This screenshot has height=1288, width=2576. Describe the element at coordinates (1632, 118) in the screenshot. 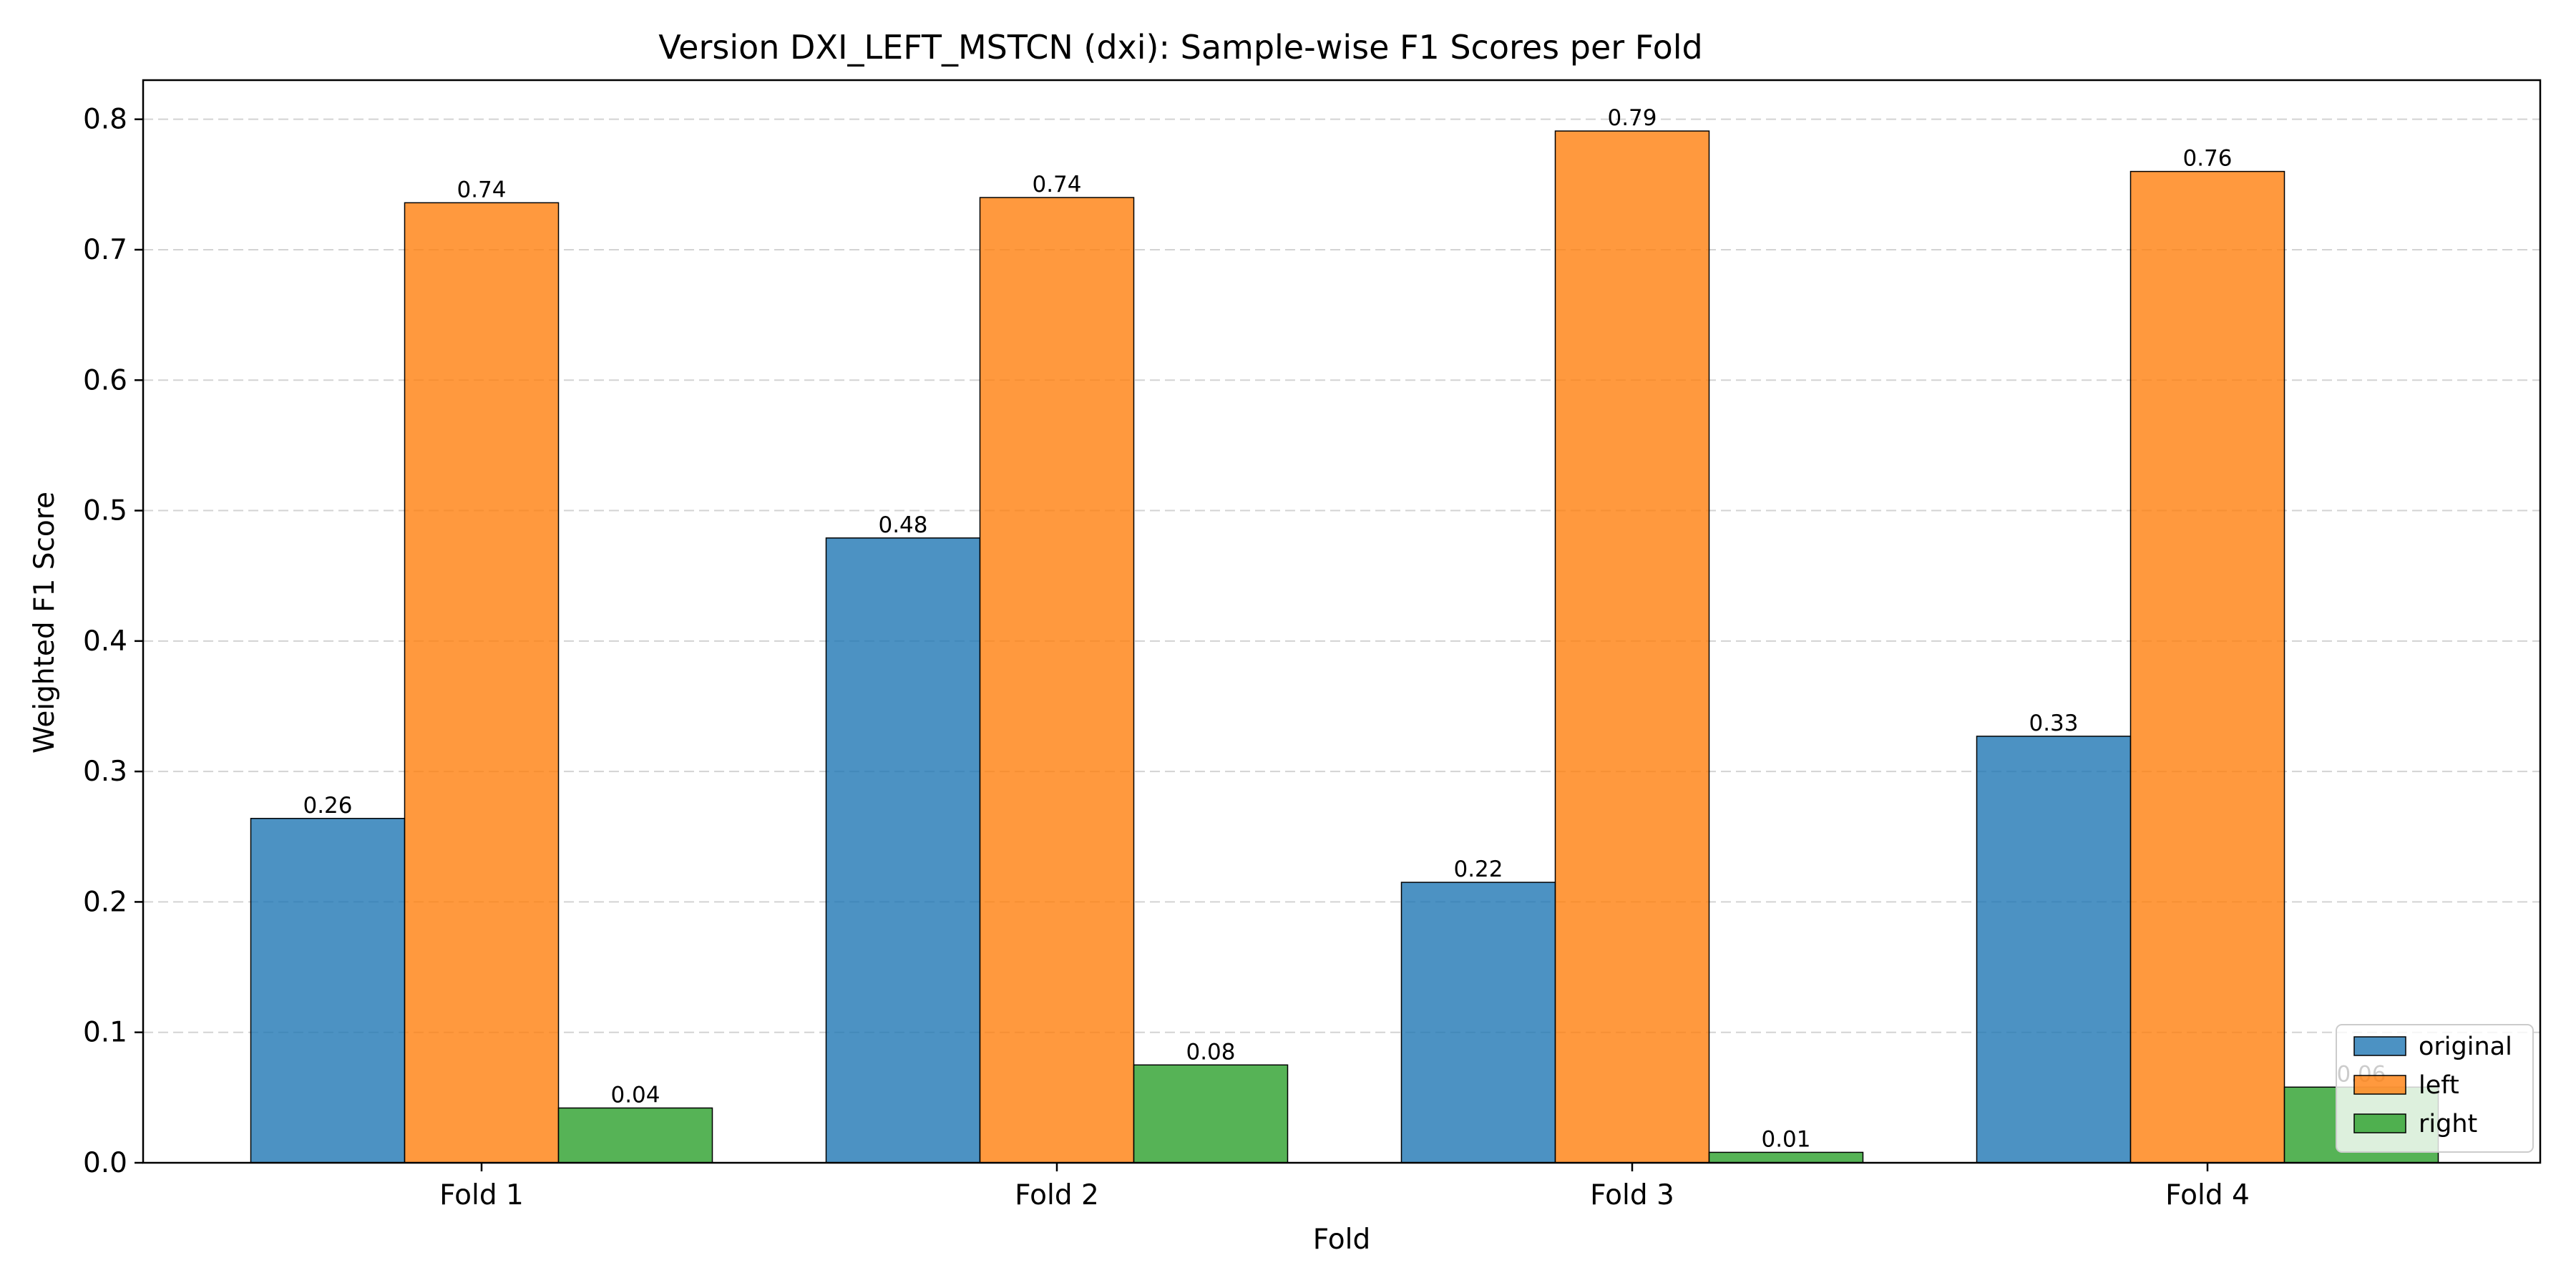

I see `data-label-left-3: 0.79` at that location.